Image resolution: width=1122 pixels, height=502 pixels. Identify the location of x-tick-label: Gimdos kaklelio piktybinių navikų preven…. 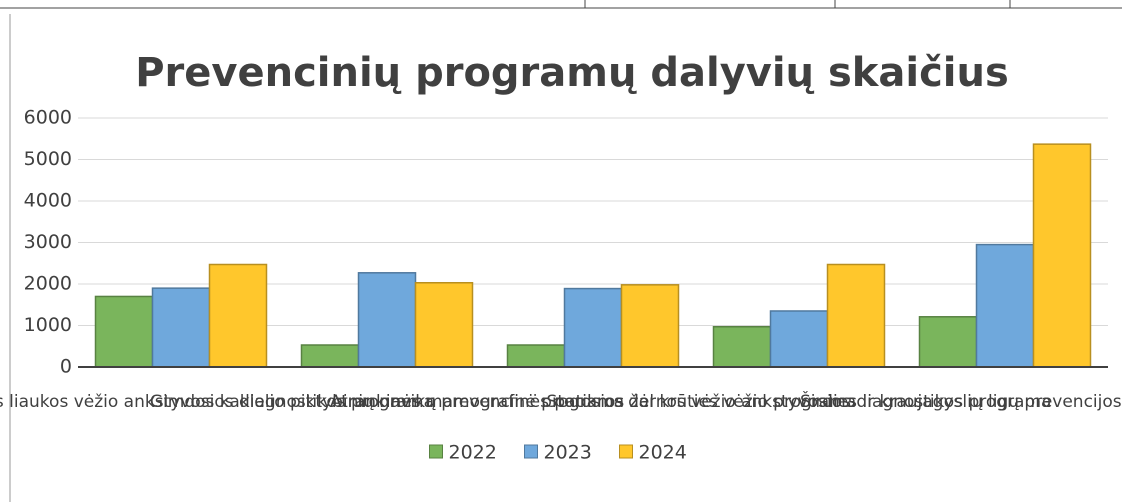
(387, 402).